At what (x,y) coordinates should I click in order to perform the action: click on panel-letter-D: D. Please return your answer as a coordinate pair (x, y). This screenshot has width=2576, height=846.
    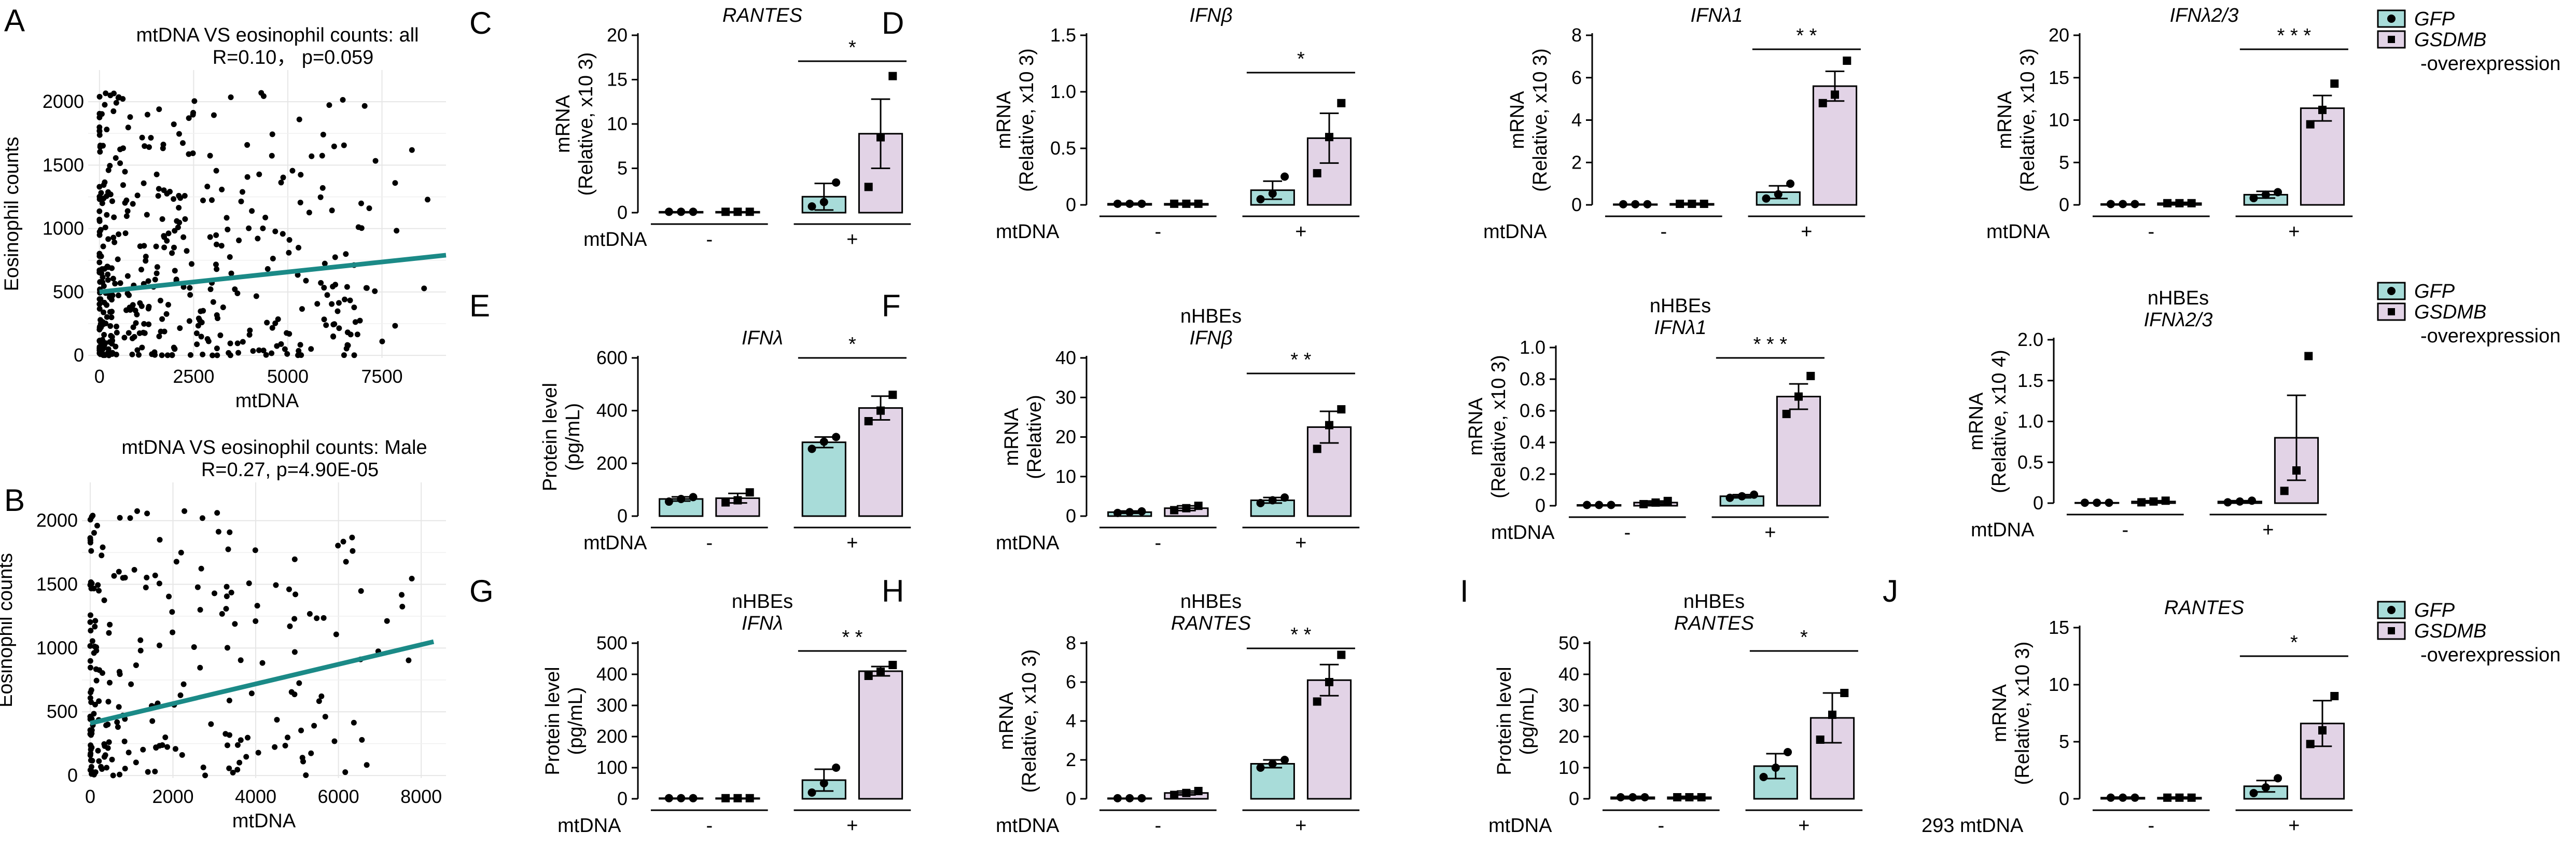
    Looking at the image, I should click on (893, 23).